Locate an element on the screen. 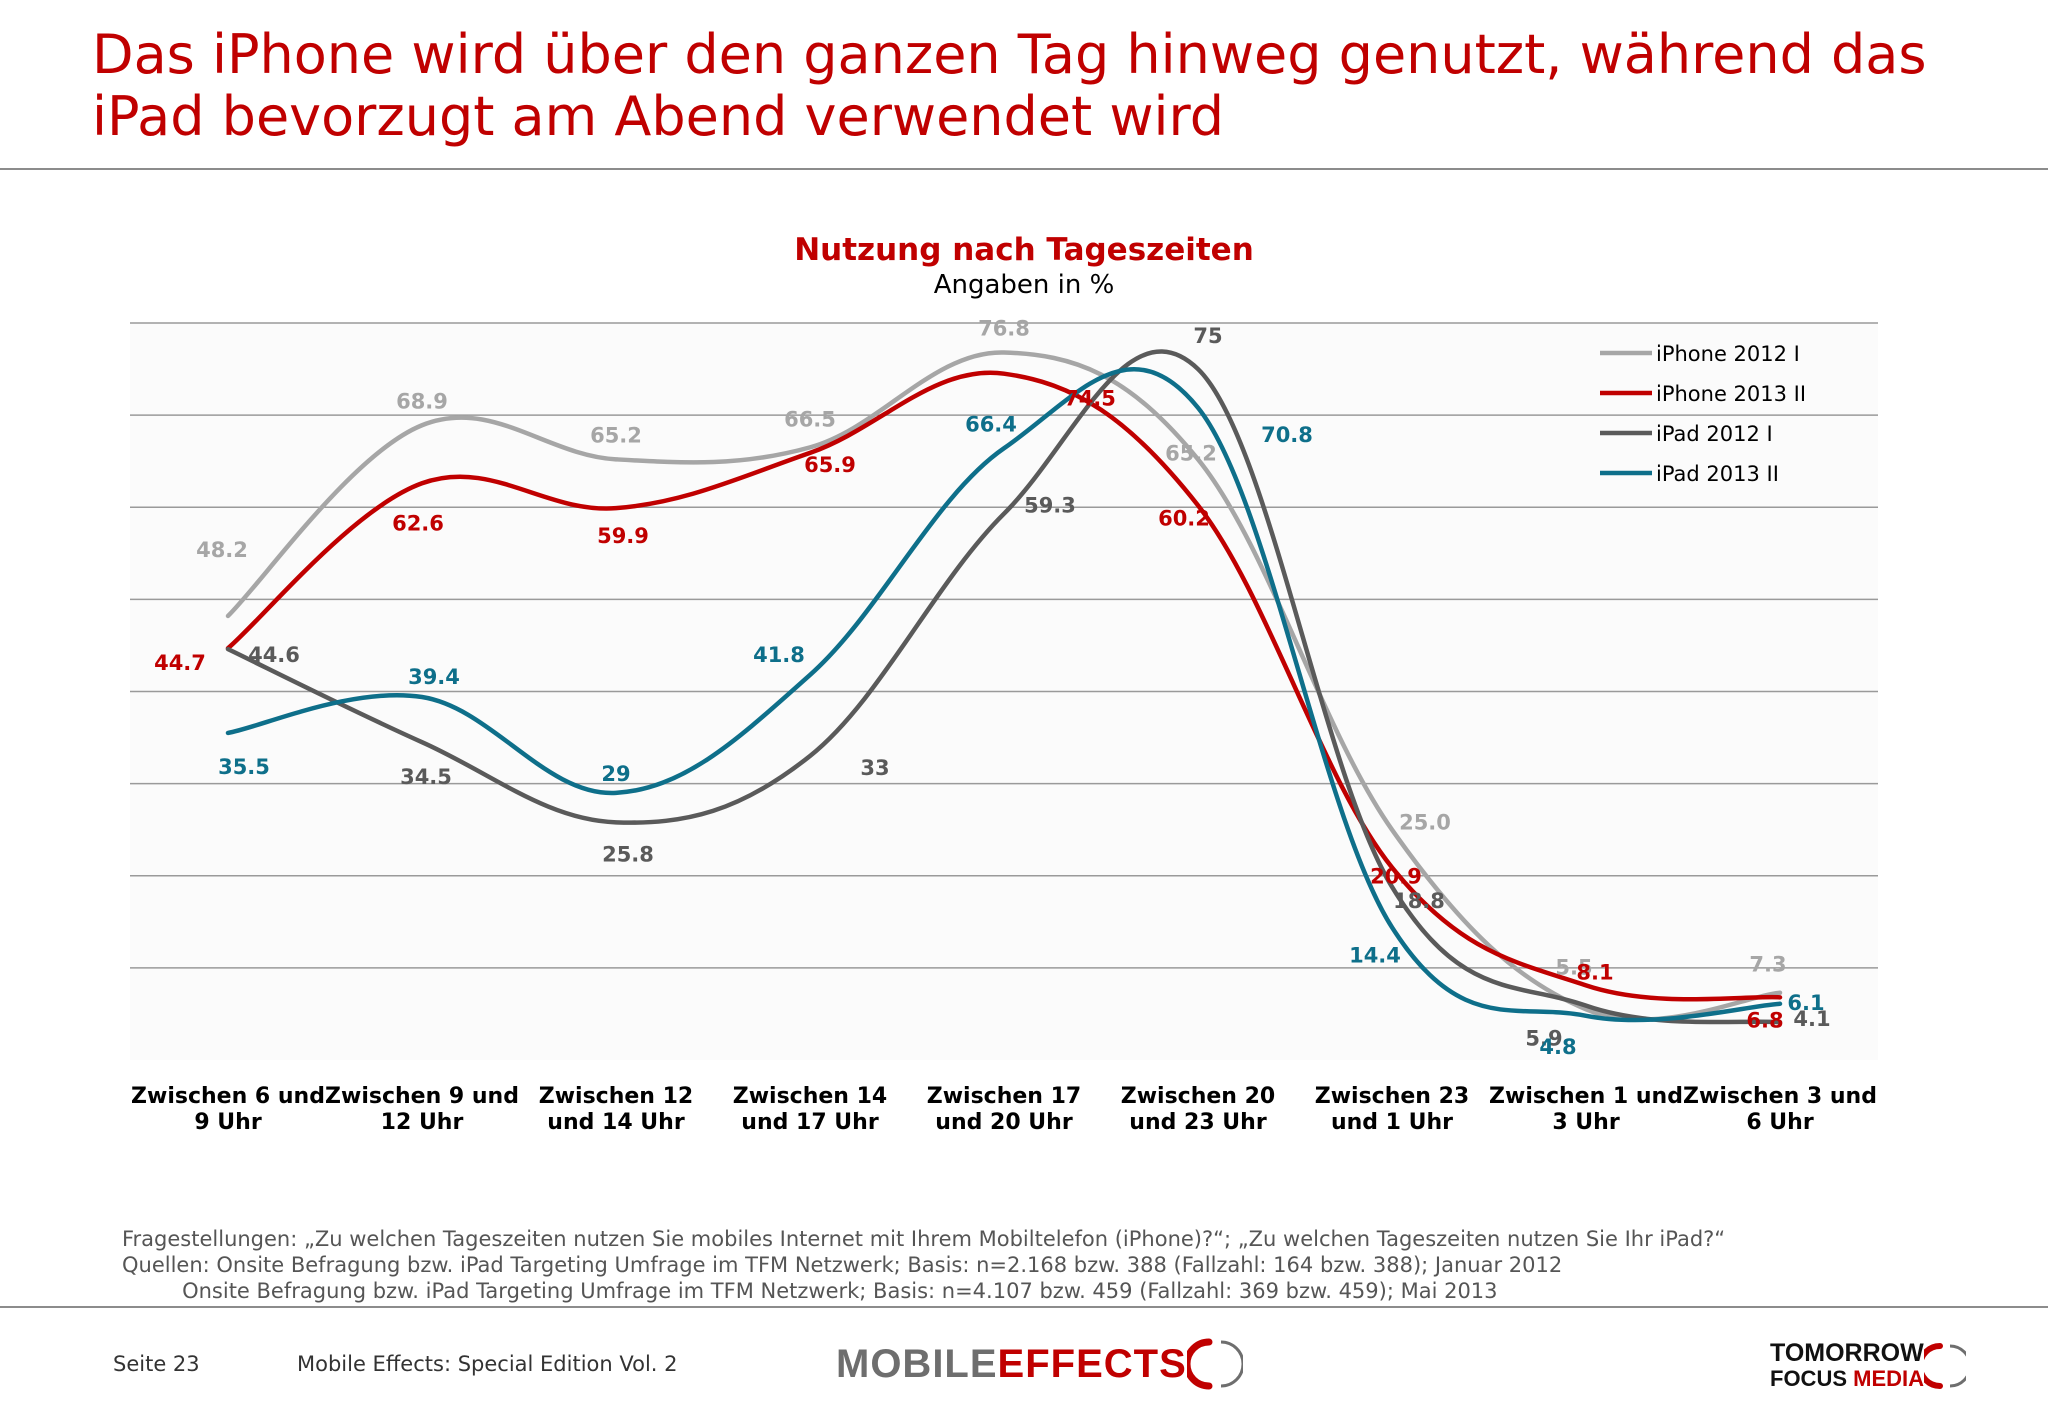 This screenshot has height=1418, width=2048. data-label-s4-c2: 39.4 is located at coordinates (434, 677).